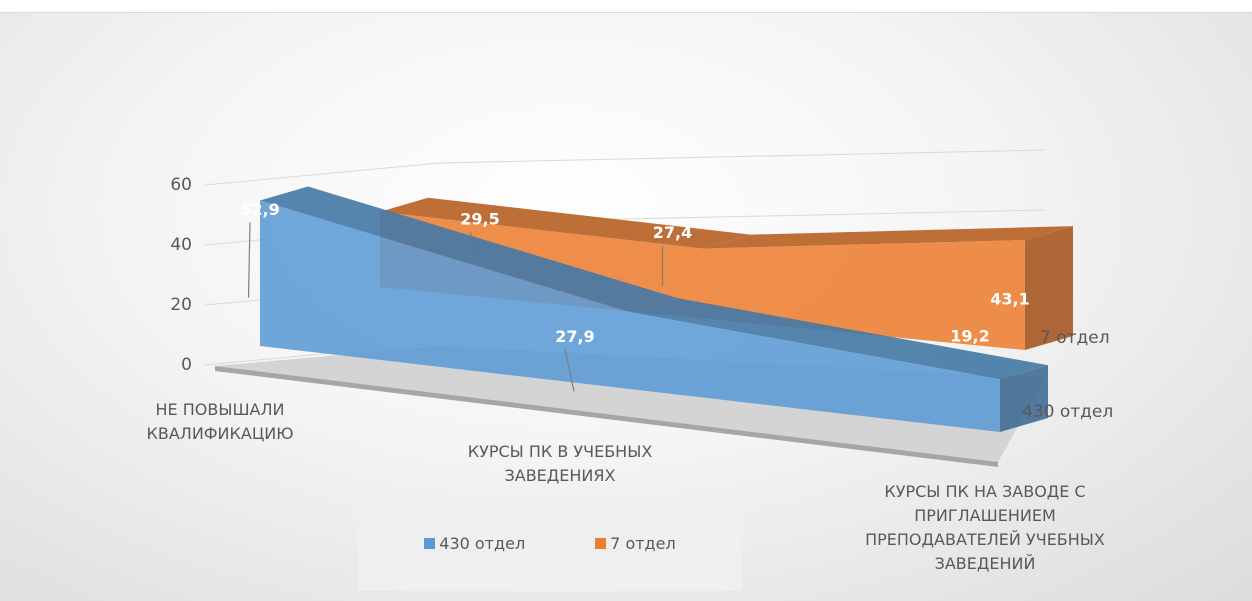  What do you see at coordinates (560, 463) in the screenshot?
I see `x-tick-label: КУРСЫ ПК В УЧЕБНЫХ ЗАВЕДЕНИЯХ` at bounding box center [560, 463].